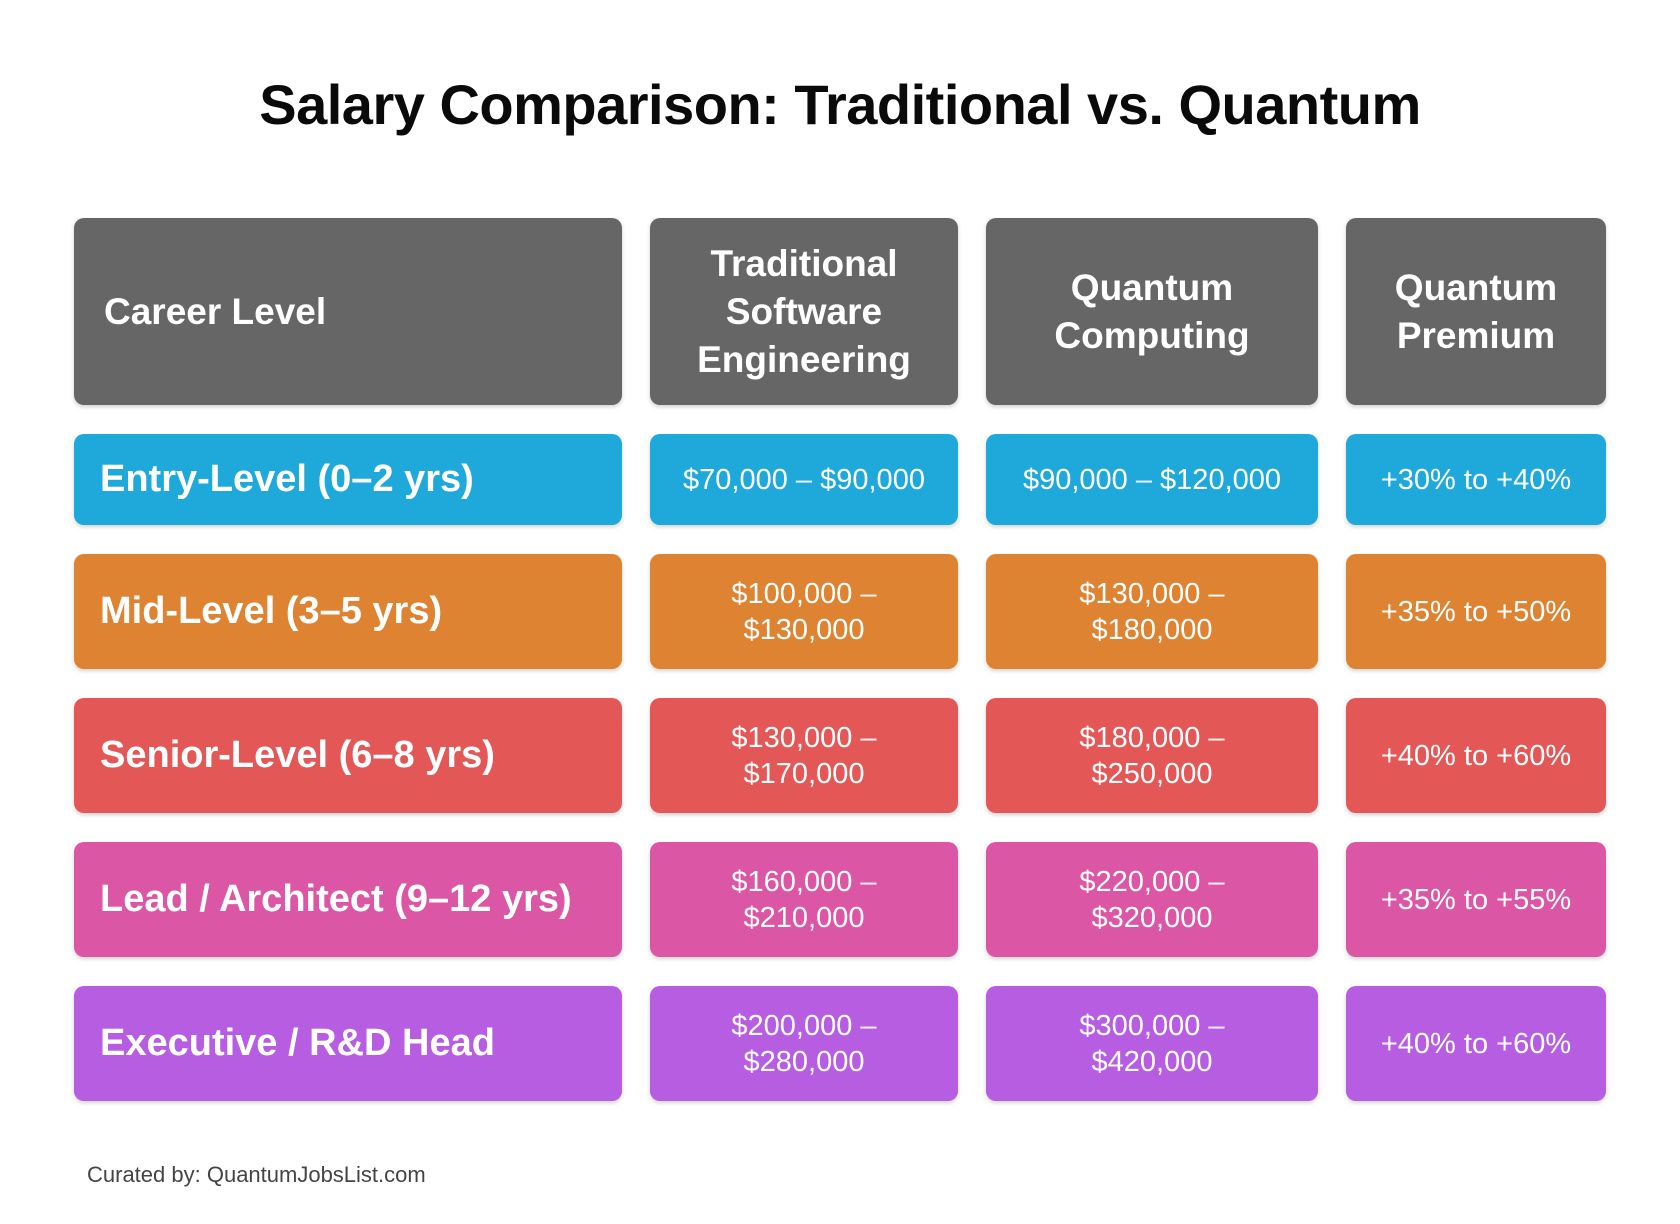  I want to click on row-entry-level: Entry-Level (0–2 yrs), so click(348, 479).